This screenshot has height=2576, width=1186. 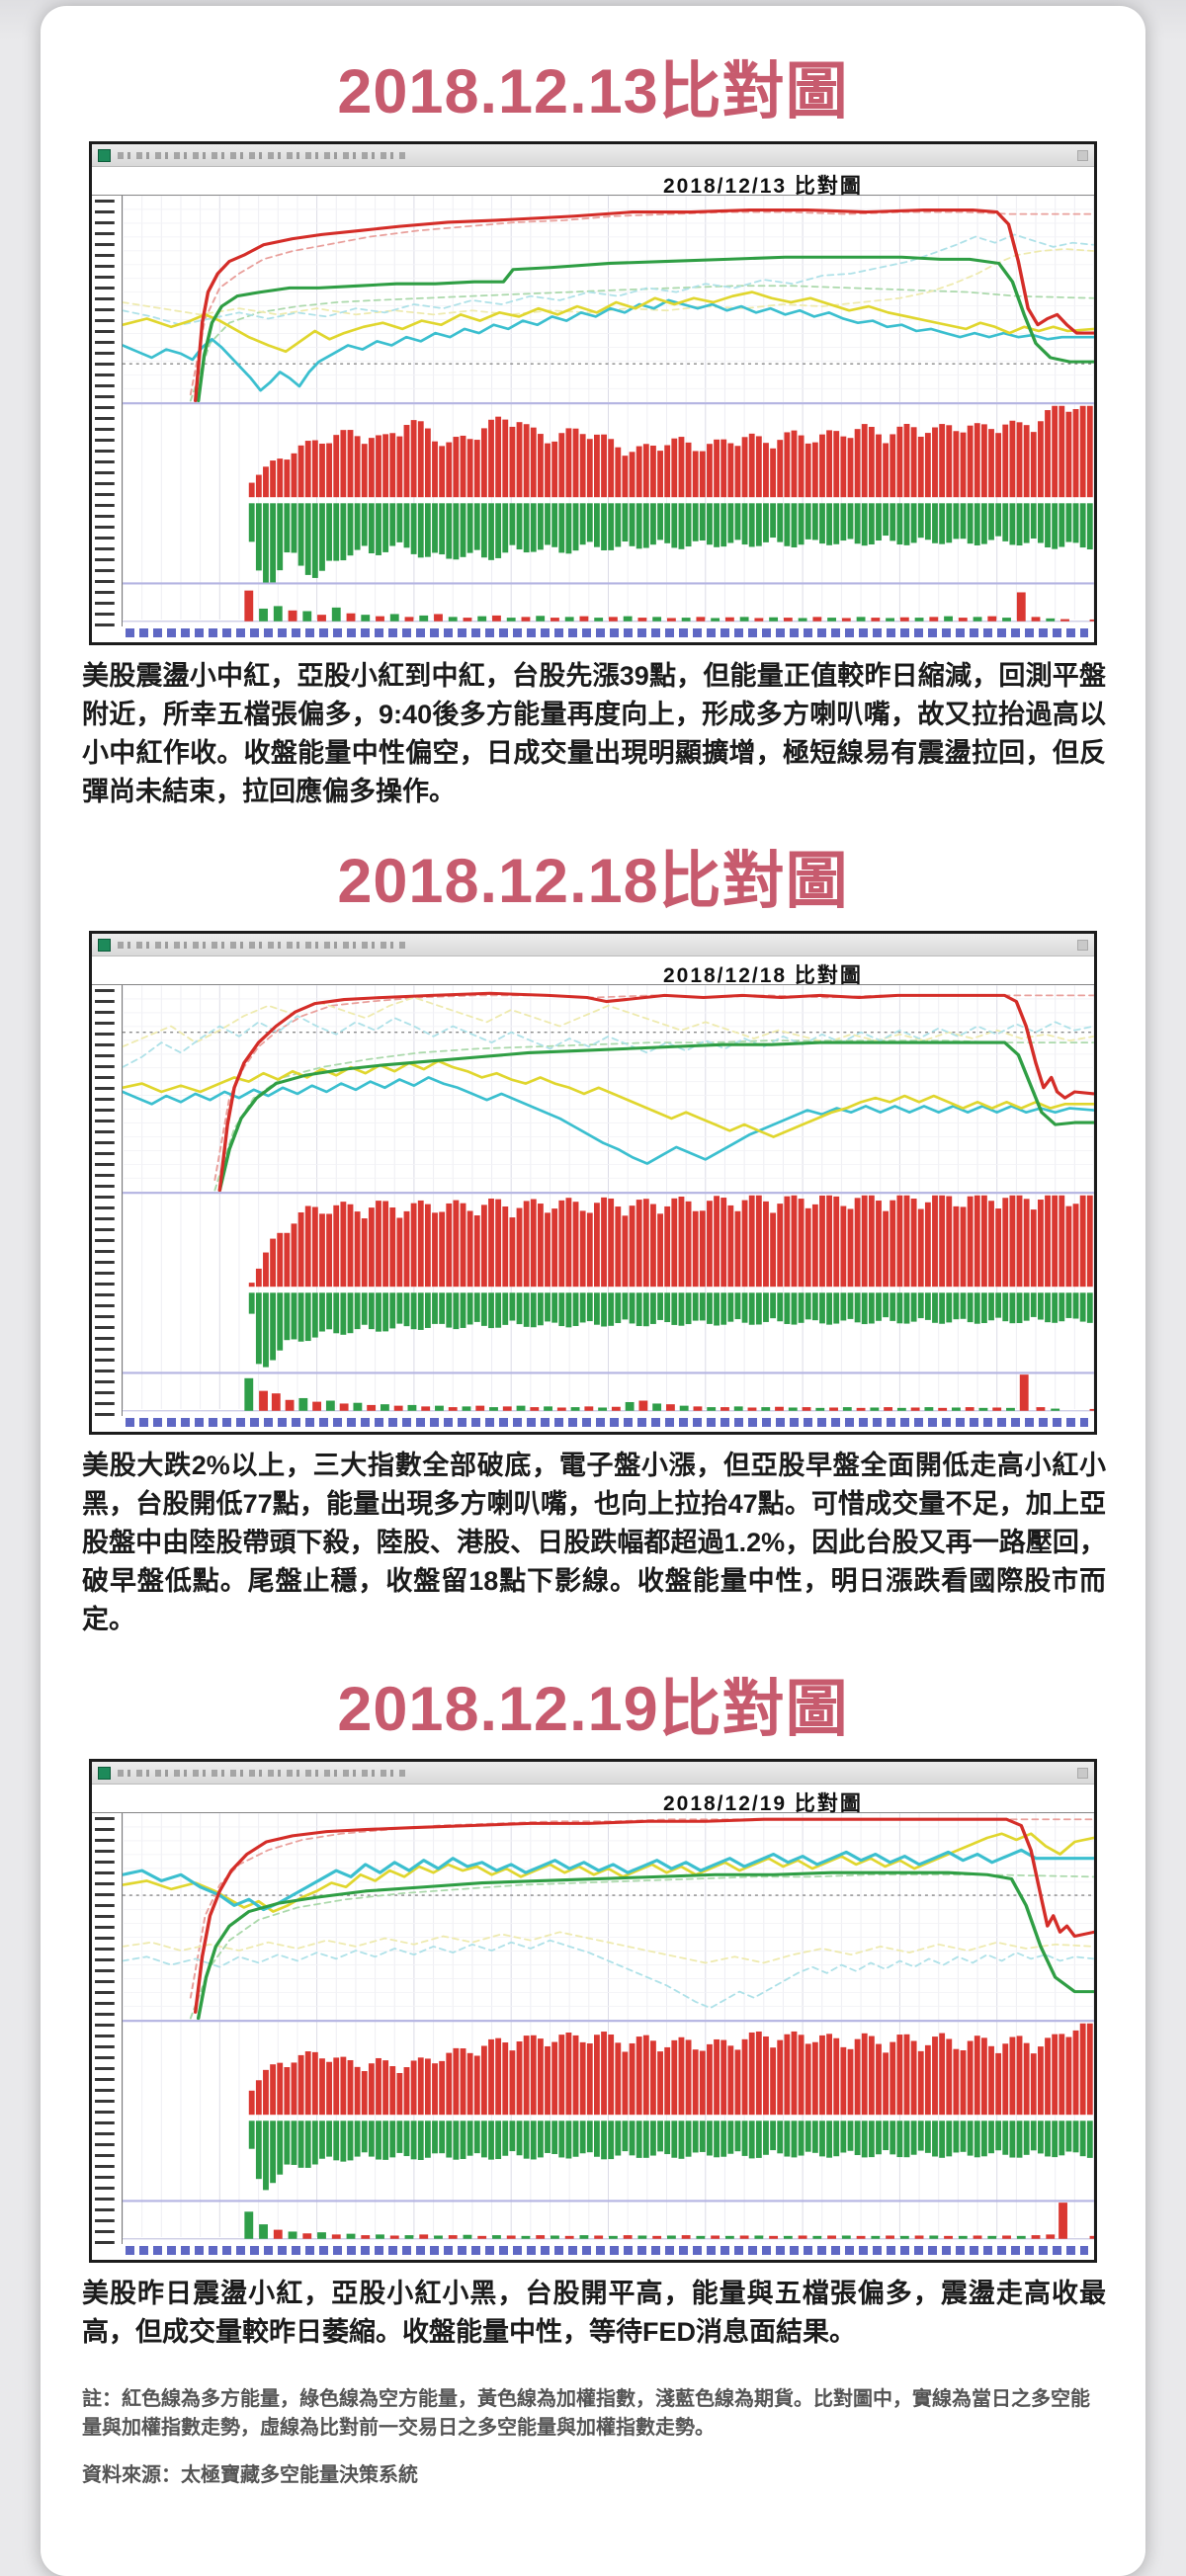 I want to click on section-3-title: 2018.12.19比對圖, so click(x=593, y=1709).